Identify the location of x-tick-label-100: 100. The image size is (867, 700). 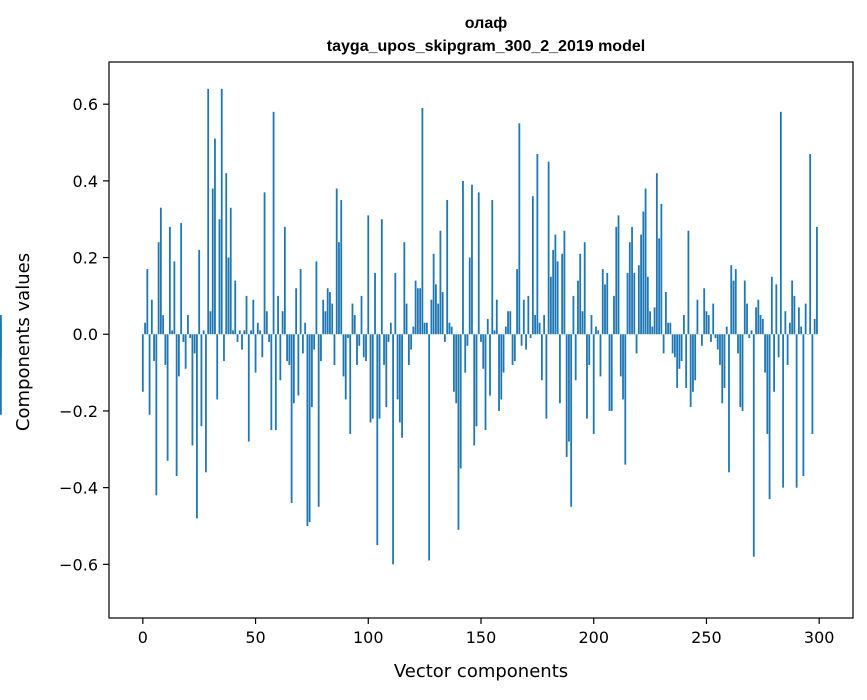
(368, 637).